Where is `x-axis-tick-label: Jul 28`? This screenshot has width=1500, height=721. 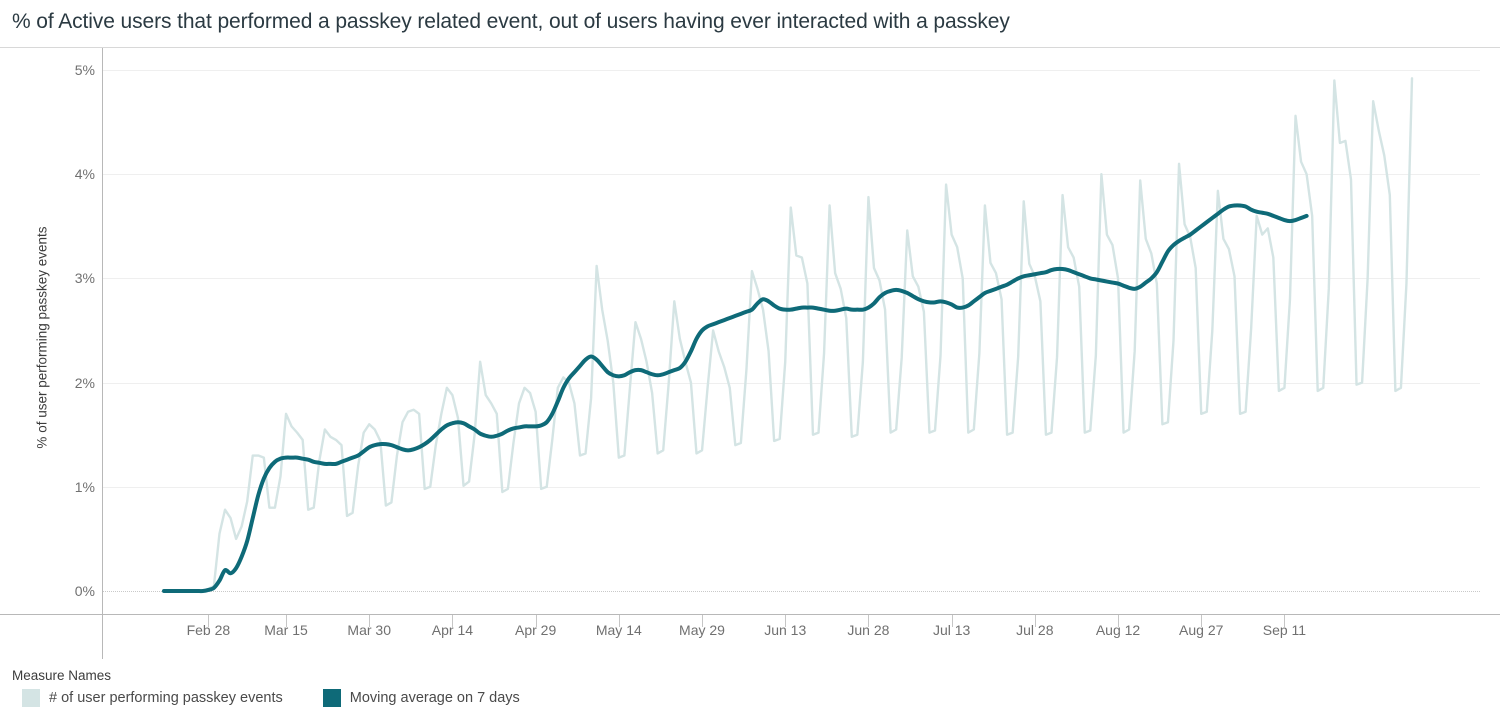 x-axis-tick-label: Jul 28 is located at coordinates (1035, 630).